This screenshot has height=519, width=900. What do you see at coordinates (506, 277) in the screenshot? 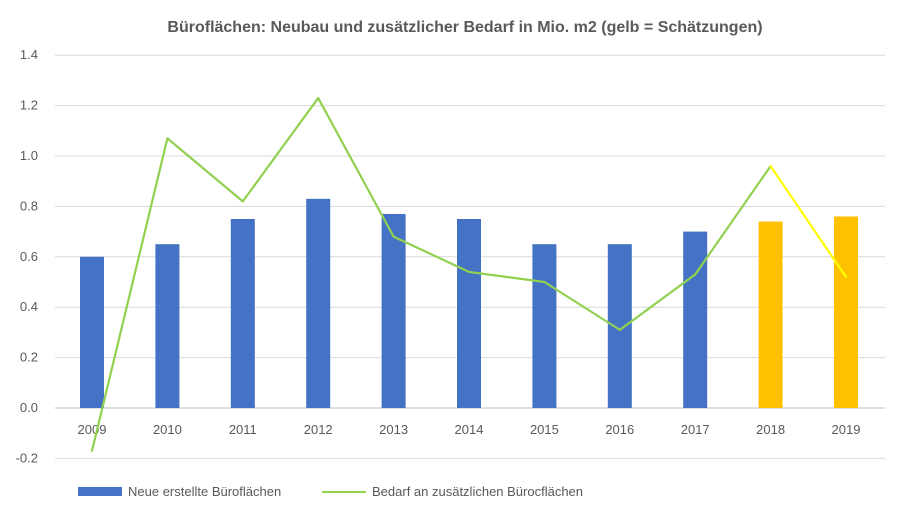
I see `line-segment-2015` at bounding box center [506, 277].